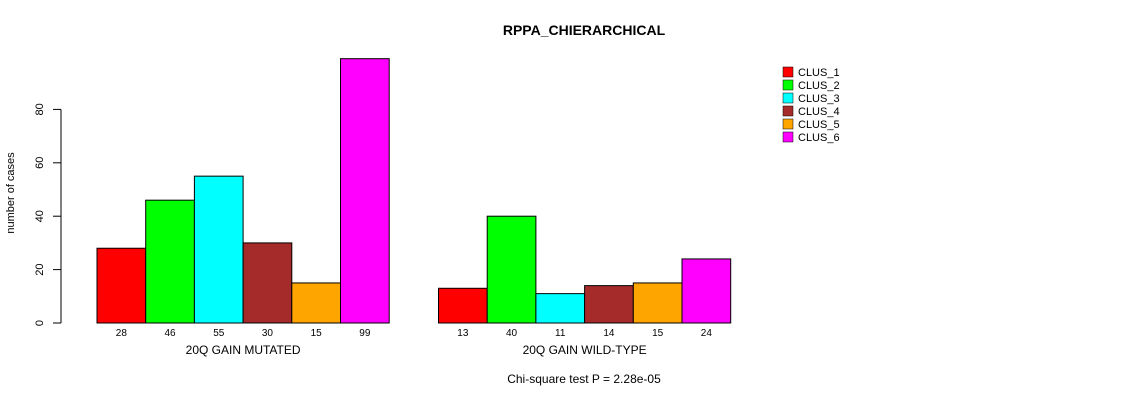 The image size is (1140, 400). Describe the element at coordinates (40, 216) in the screenshot. I see `y-tick-label: 40` at that location.